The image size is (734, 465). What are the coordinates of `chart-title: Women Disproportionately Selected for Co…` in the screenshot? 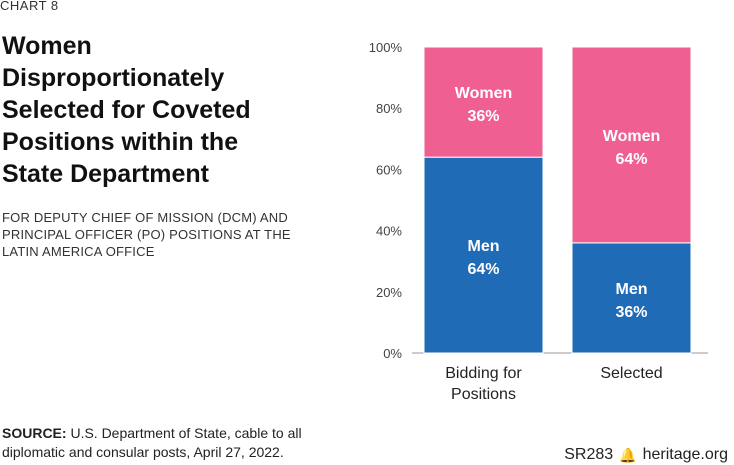 It's located at (126, 110).